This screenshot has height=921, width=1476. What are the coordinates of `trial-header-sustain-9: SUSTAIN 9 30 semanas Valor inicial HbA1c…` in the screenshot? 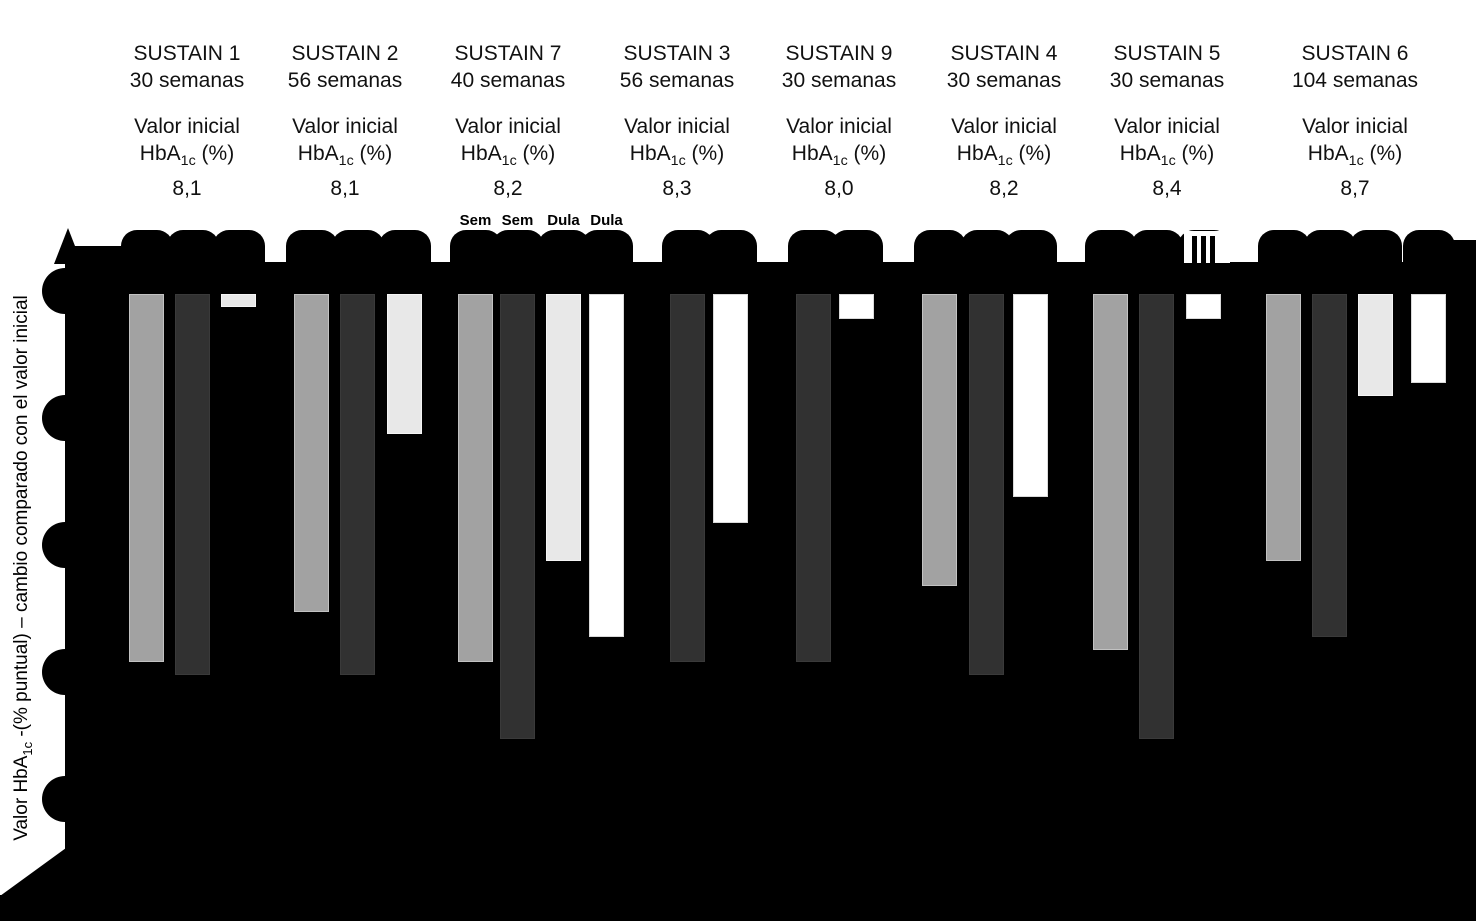 It's located at (839, 121).